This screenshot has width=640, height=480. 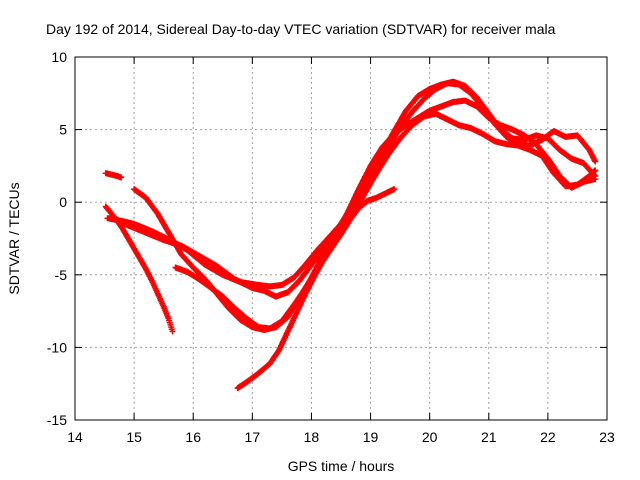 What do you see at coordinates (430, 437) in the screenshot?
I see `x-tick-label: 20` at bounding box center [430, 437].